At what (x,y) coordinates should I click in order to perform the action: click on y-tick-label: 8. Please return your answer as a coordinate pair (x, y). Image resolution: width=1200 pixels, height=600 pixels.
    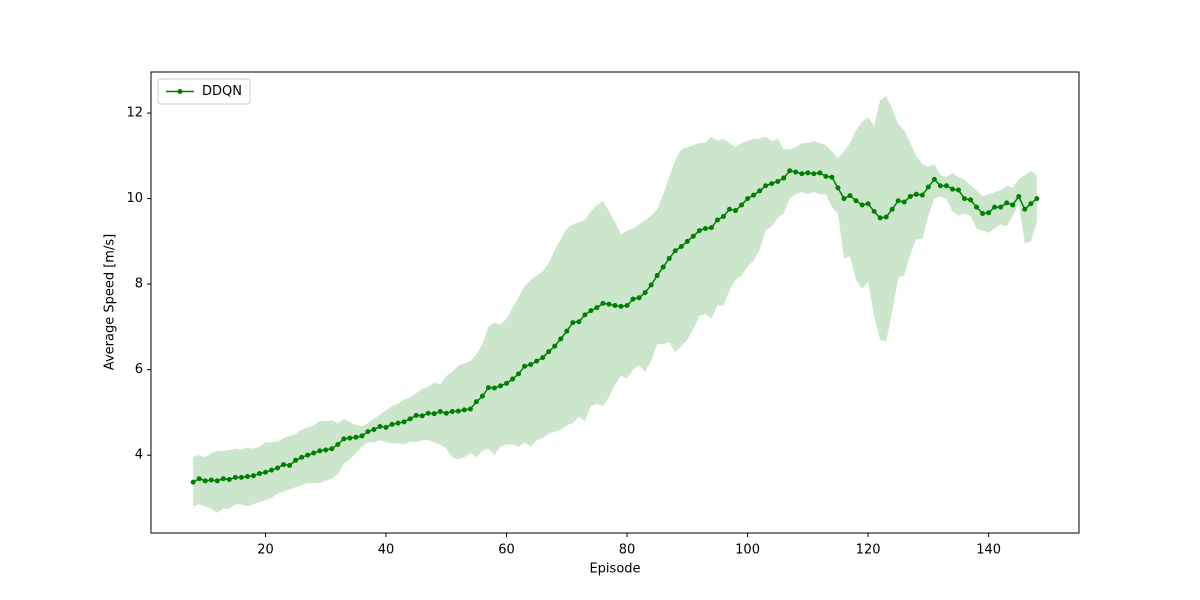
    Looking at the image, I should click on (139, 284).